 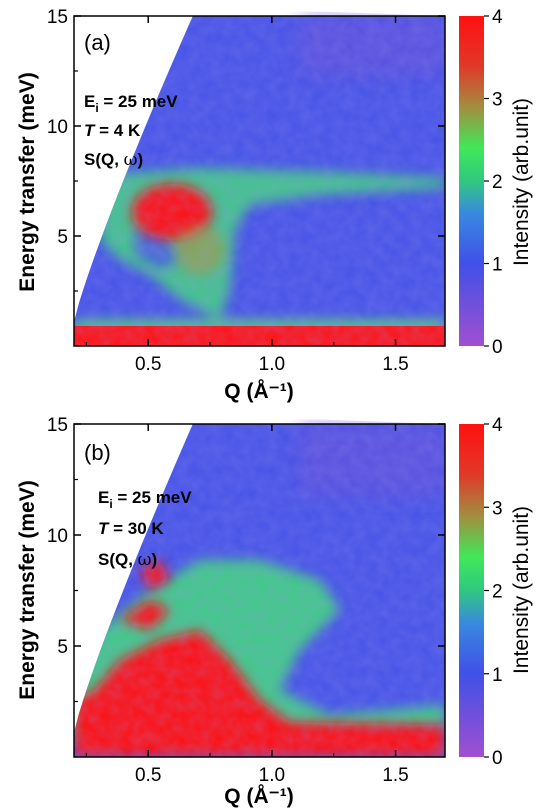 What do you see at coordinates (145, 499) in the screenshot?
I see `panel-b-ei: Ei = 25 meV` at bounding box center [145, 499].